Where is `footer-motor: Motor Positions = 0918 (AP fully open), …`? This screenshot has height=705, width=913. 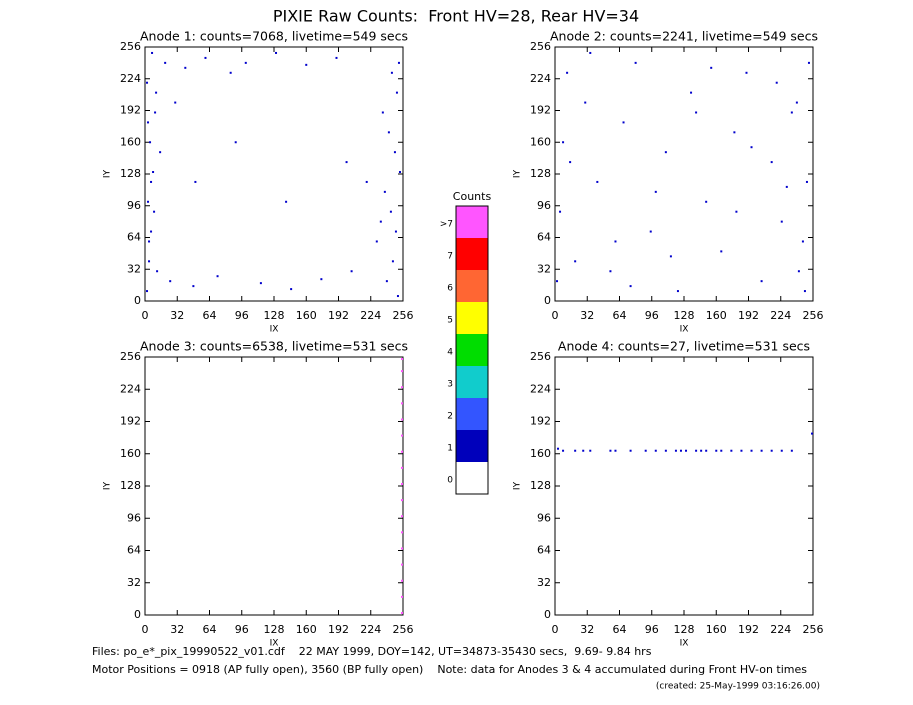
footer-motor: Motor Positions = 0918 (AP fully open), … is located at coordinates (449, 669).